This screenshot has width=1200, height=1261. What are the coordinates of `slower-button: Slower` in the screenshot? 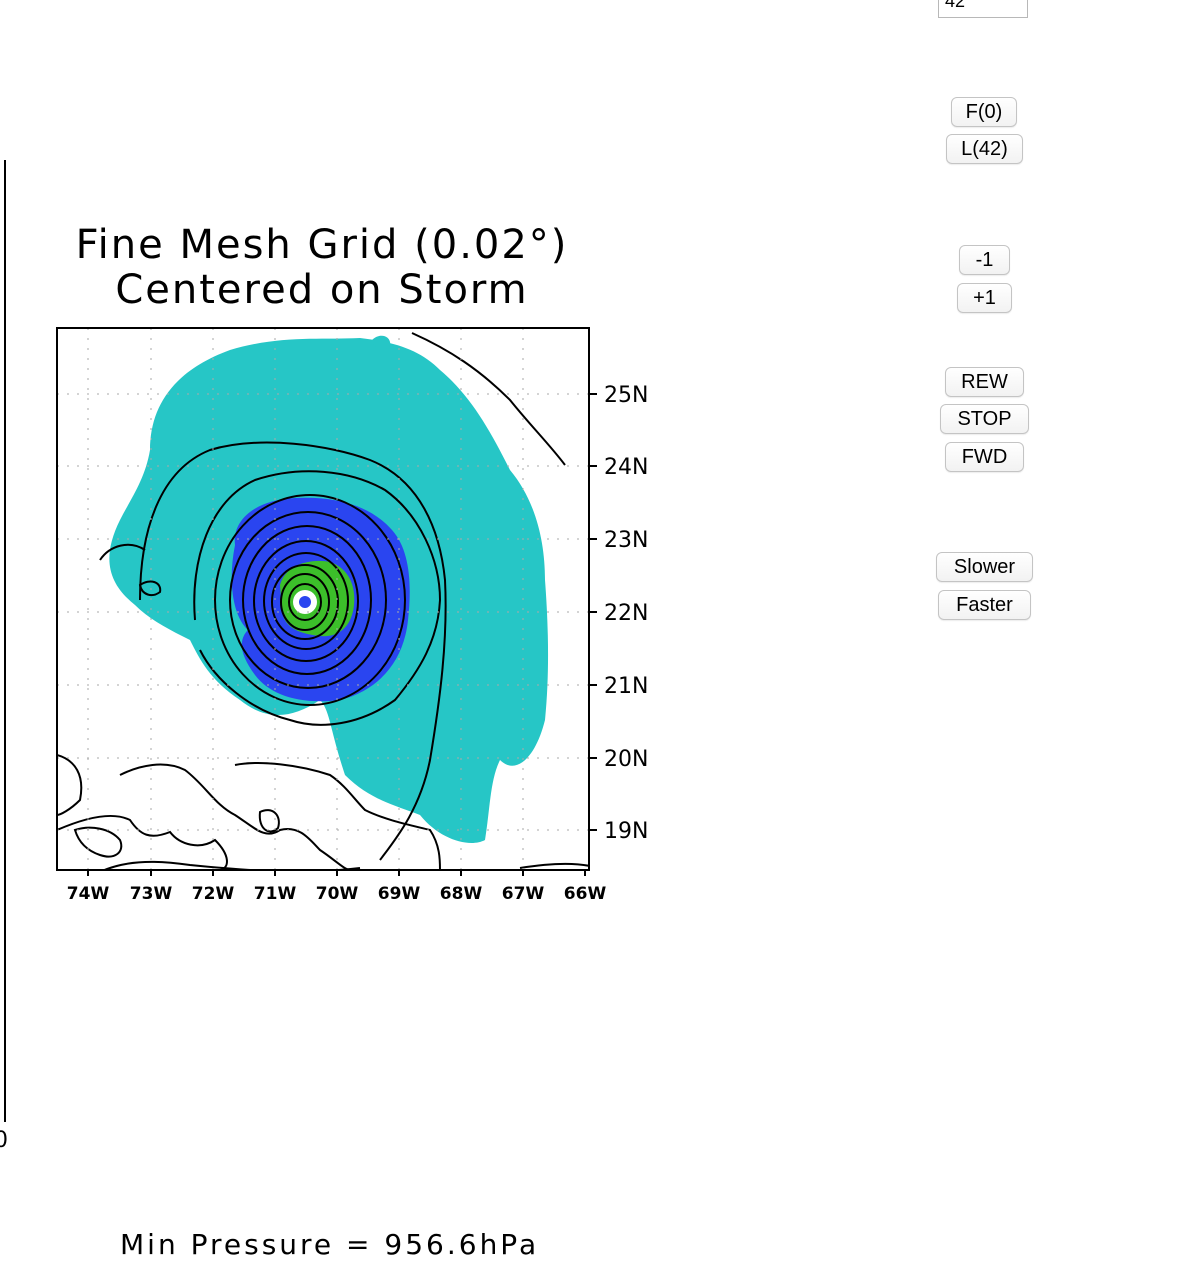 It's located at (984, 567).